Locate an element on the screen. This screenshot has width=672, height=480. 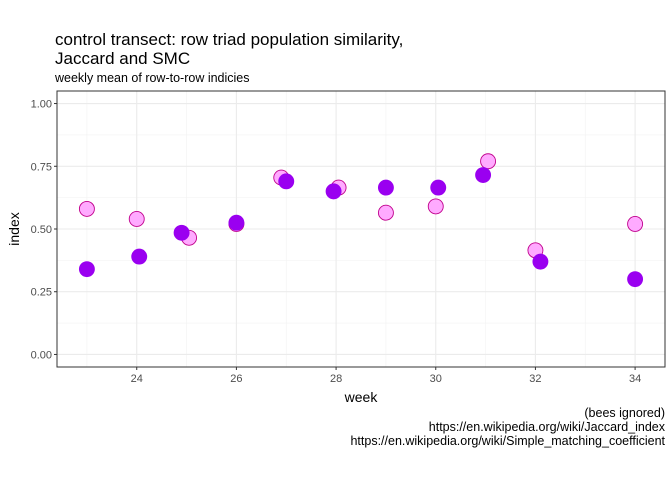
y-tick-label: 1.00 is located at coordinates (41, 105).